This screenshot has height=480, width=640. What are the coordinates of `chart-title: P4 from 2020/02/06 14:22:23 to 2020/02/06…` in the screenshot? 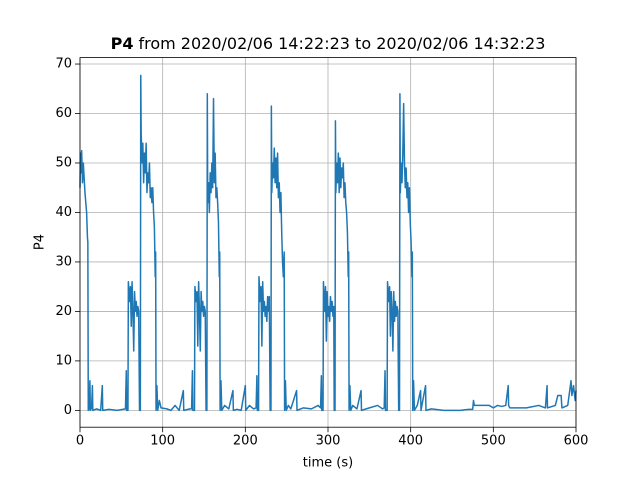 It's located at (328, 43).